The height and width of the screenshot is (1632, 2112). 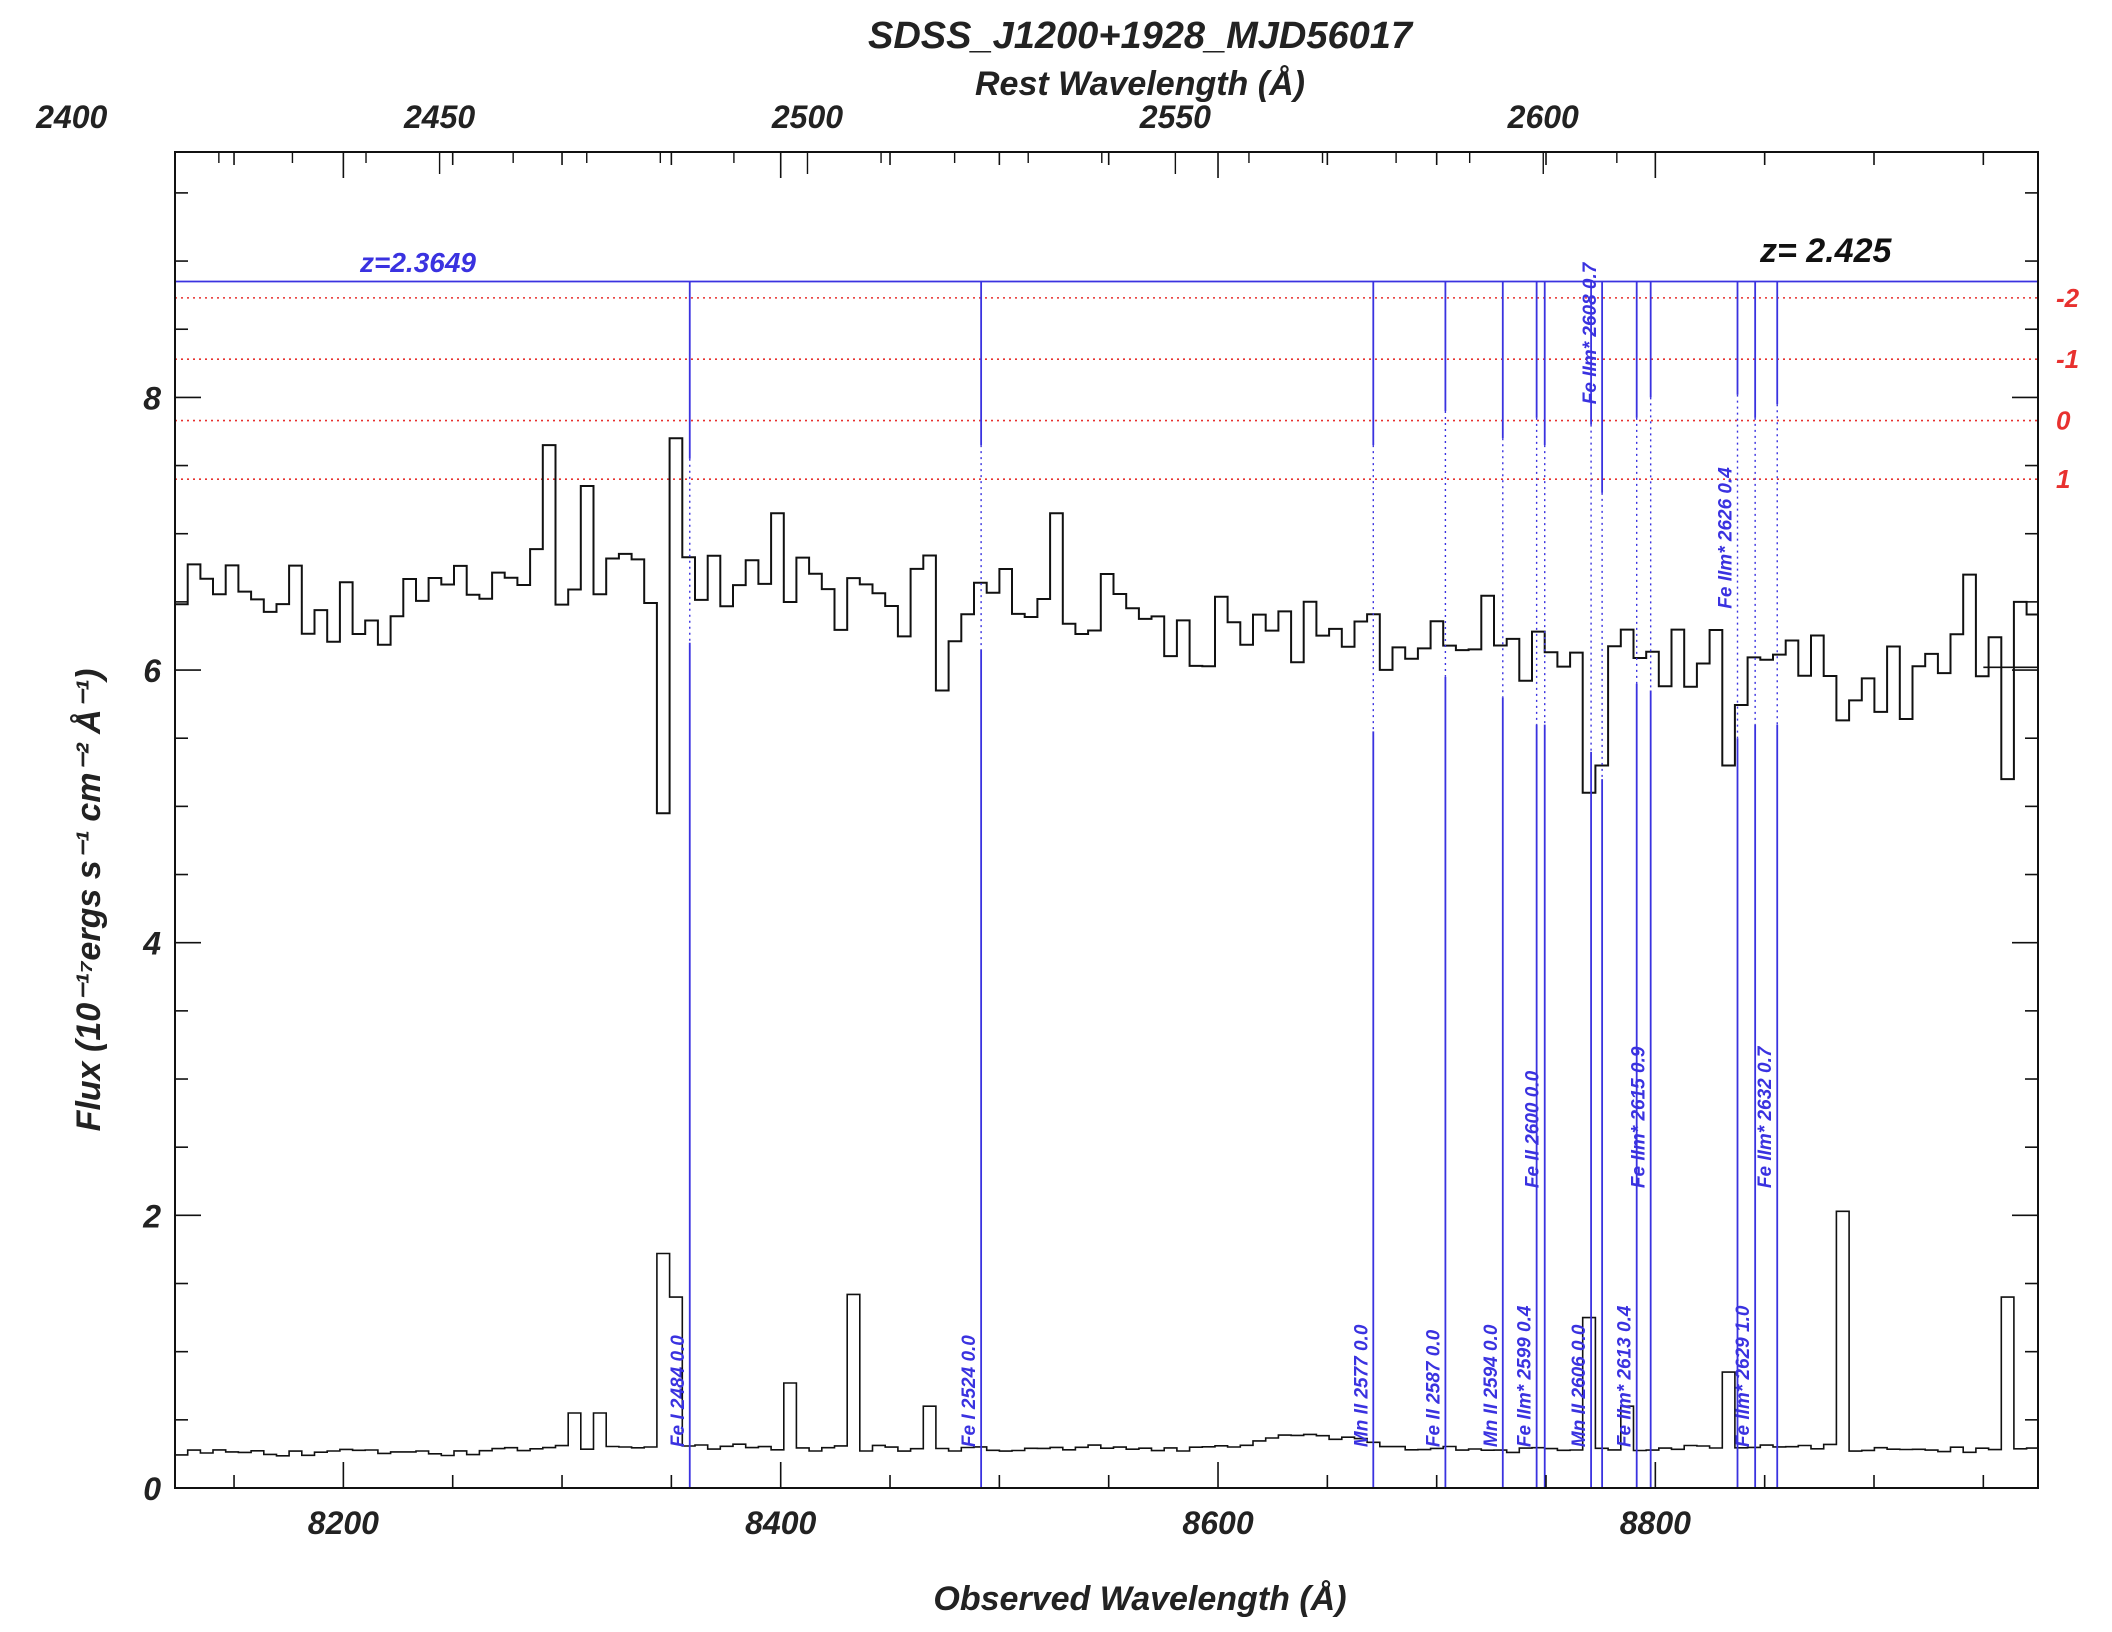 I want to click on absorption-line: Fe IIm* 2632 0.7, so click(x=1767, y=884).